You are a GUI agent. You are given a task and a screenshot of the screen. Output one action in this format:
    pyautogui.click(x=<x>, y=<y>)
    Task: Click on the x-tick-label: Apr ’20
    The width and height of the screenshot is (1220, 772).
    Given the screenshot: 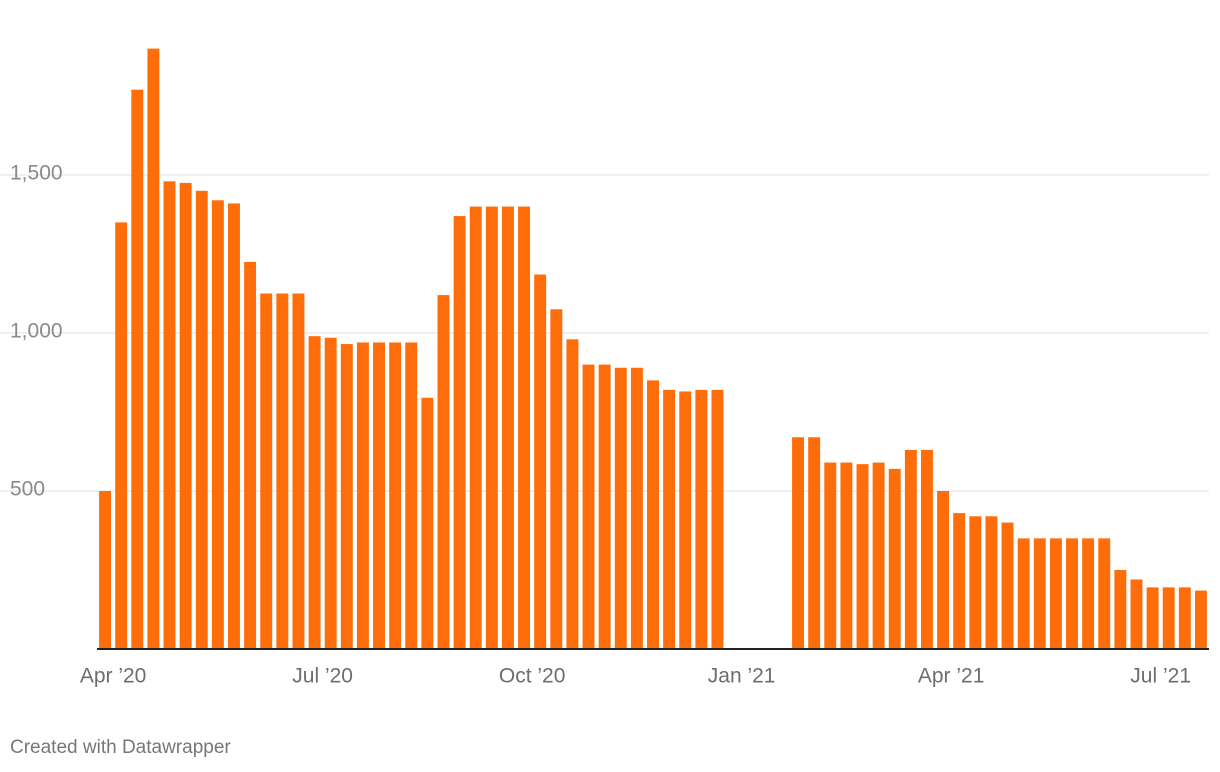 What is the action you would take?
    pyautogui.click(x=113, y=676)
    